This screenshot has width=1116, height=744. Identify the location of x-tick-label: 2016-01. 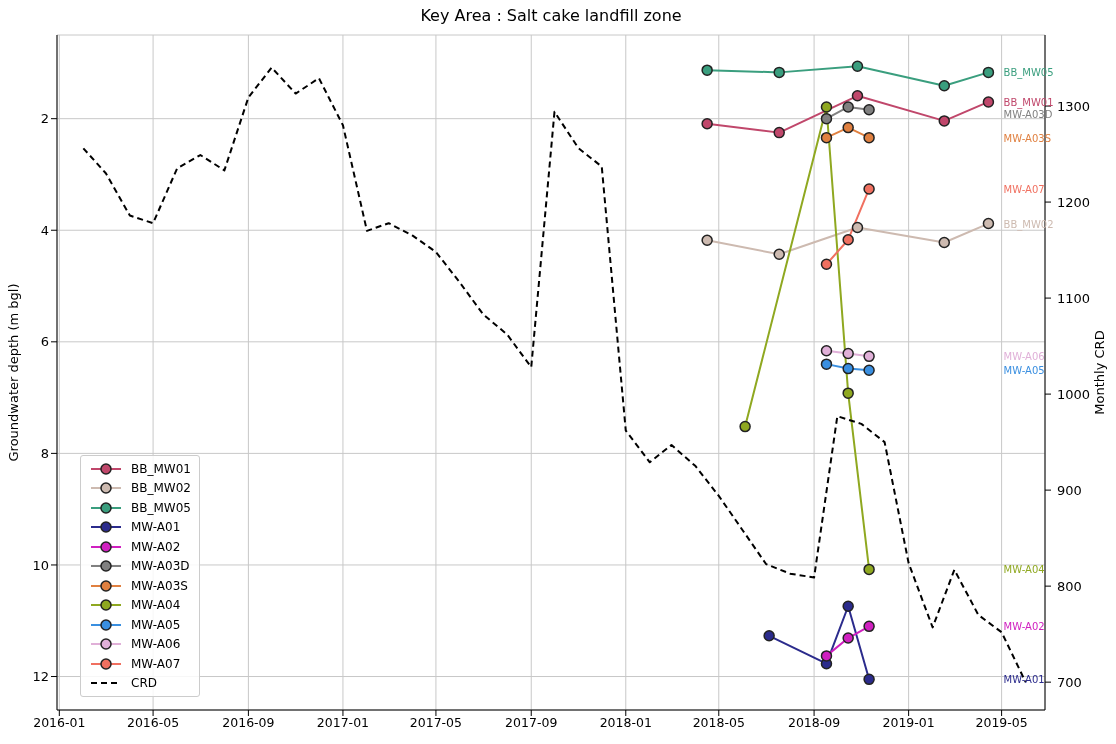
(59, 722).